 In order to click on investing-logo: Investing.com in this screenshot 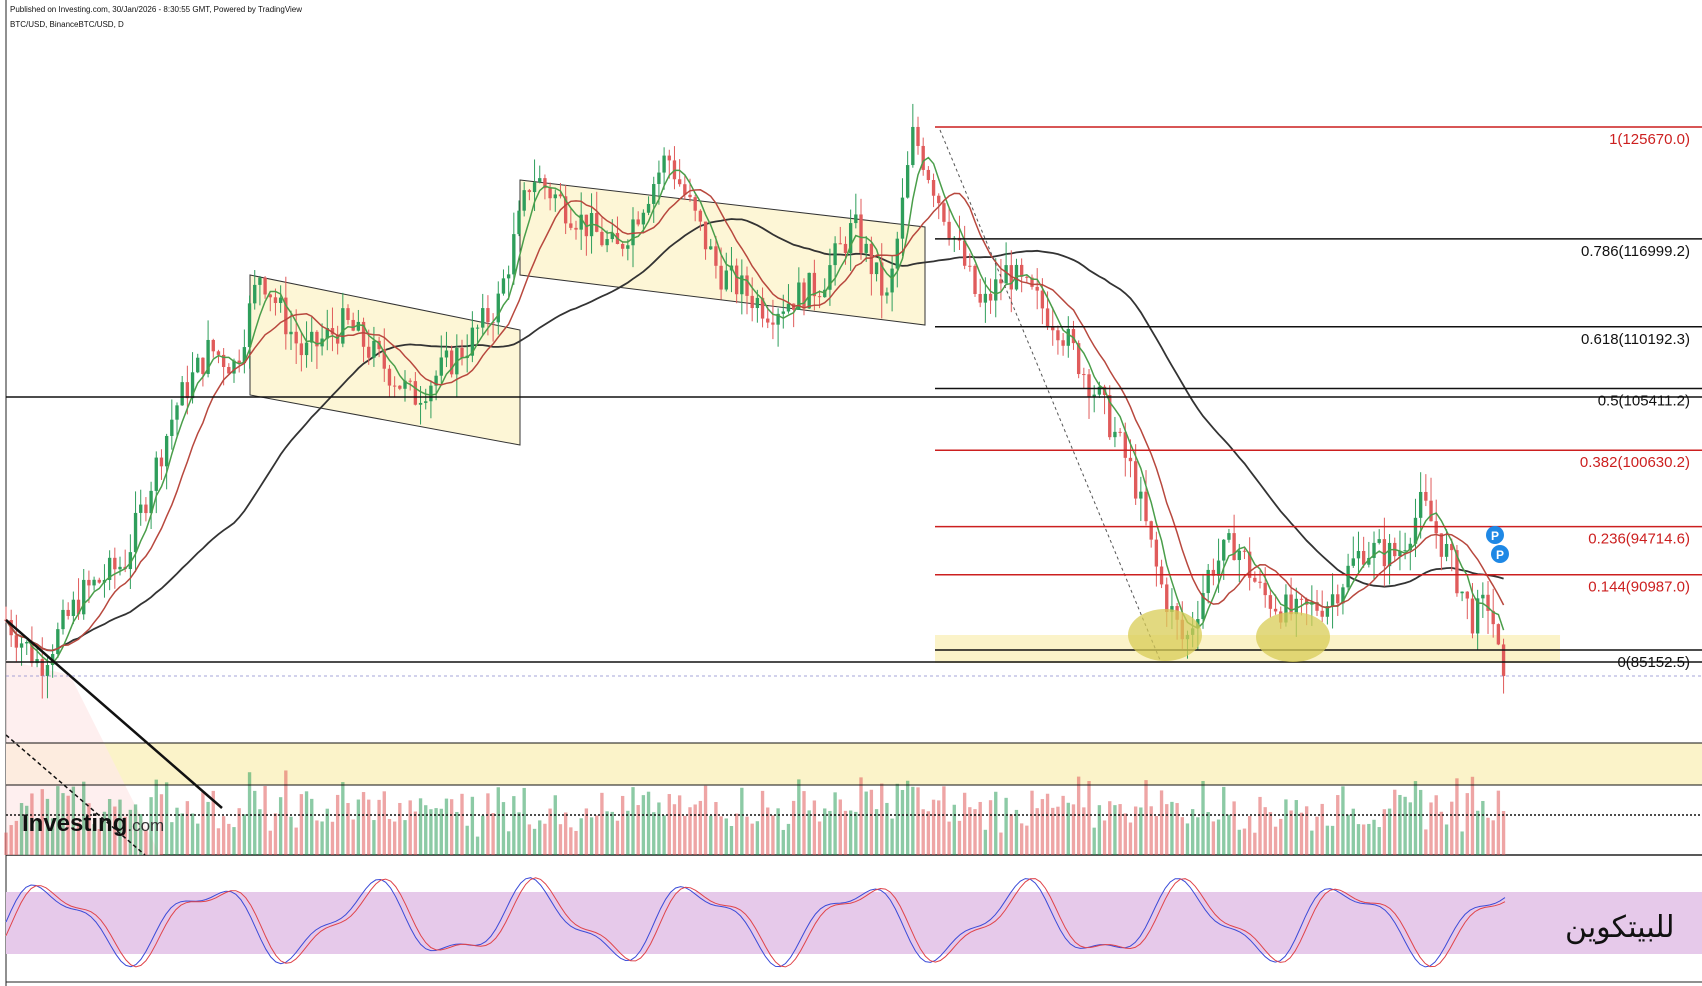, I will do `click(93, 824)`.